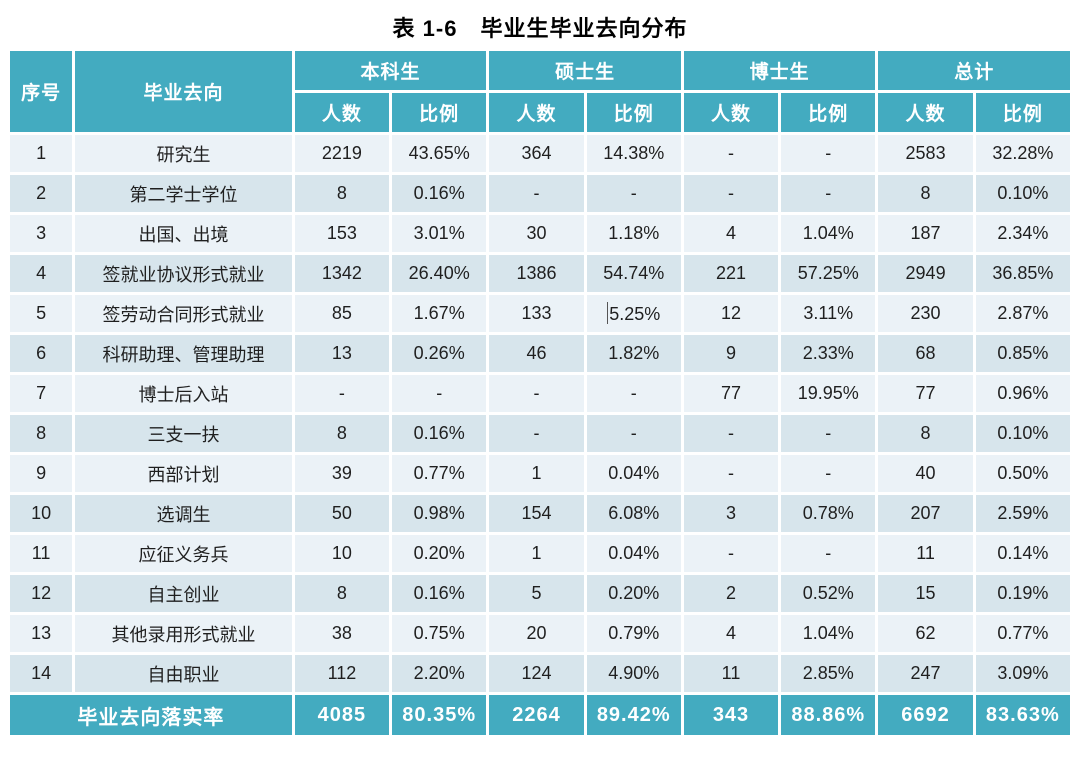 The image size is (1080, 769). What do you see at coordinates (151, 715) in the screenshot?
I see `footer-label: 毕业去向落实率` at bounding box center [151, 715].